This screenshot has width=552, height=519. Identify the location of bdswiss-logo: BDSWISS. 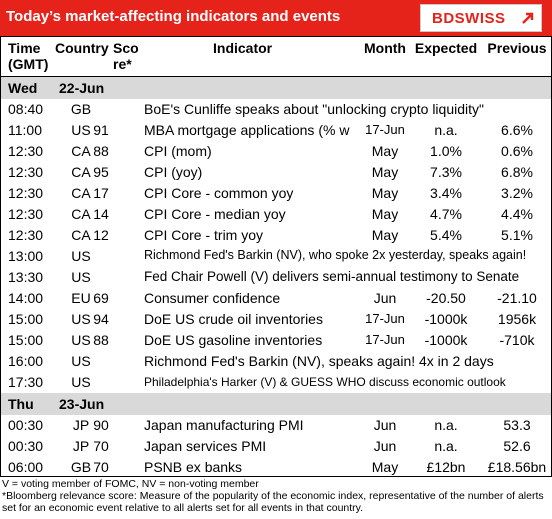
(481, 18).